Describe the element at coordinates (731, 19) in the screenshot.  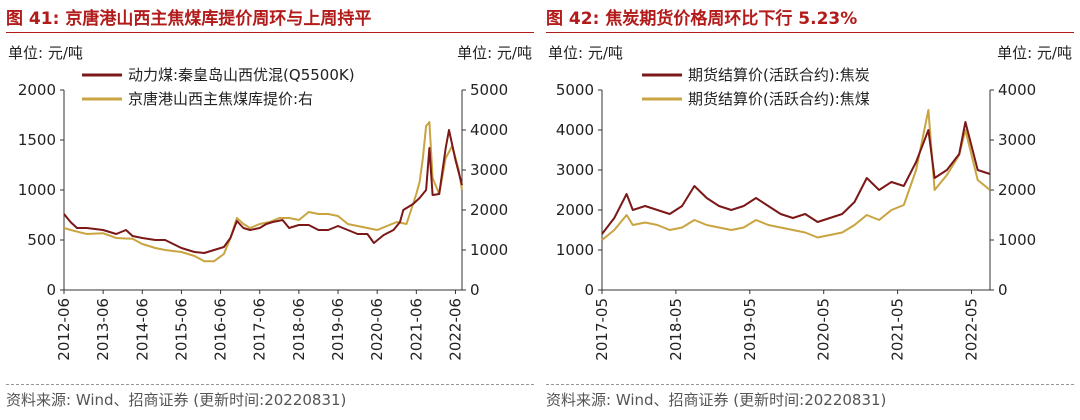
I see `figure-title-text: 焦炭期货价格周环比下行 5.23%` at that location.